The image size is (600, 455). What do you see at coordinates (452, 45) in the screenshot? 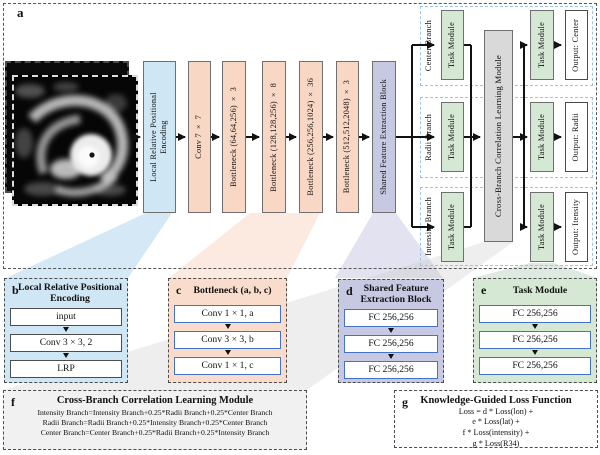
I see `center-task-module-1: Task Module` at bounding box center [452, 45].